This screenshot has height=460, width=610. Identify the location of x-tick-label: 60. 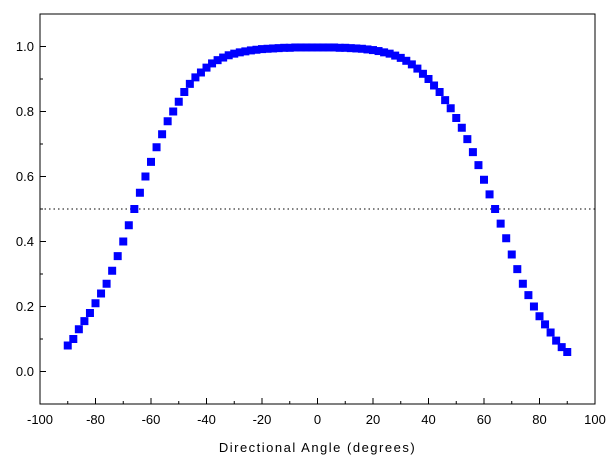
(484, 419).